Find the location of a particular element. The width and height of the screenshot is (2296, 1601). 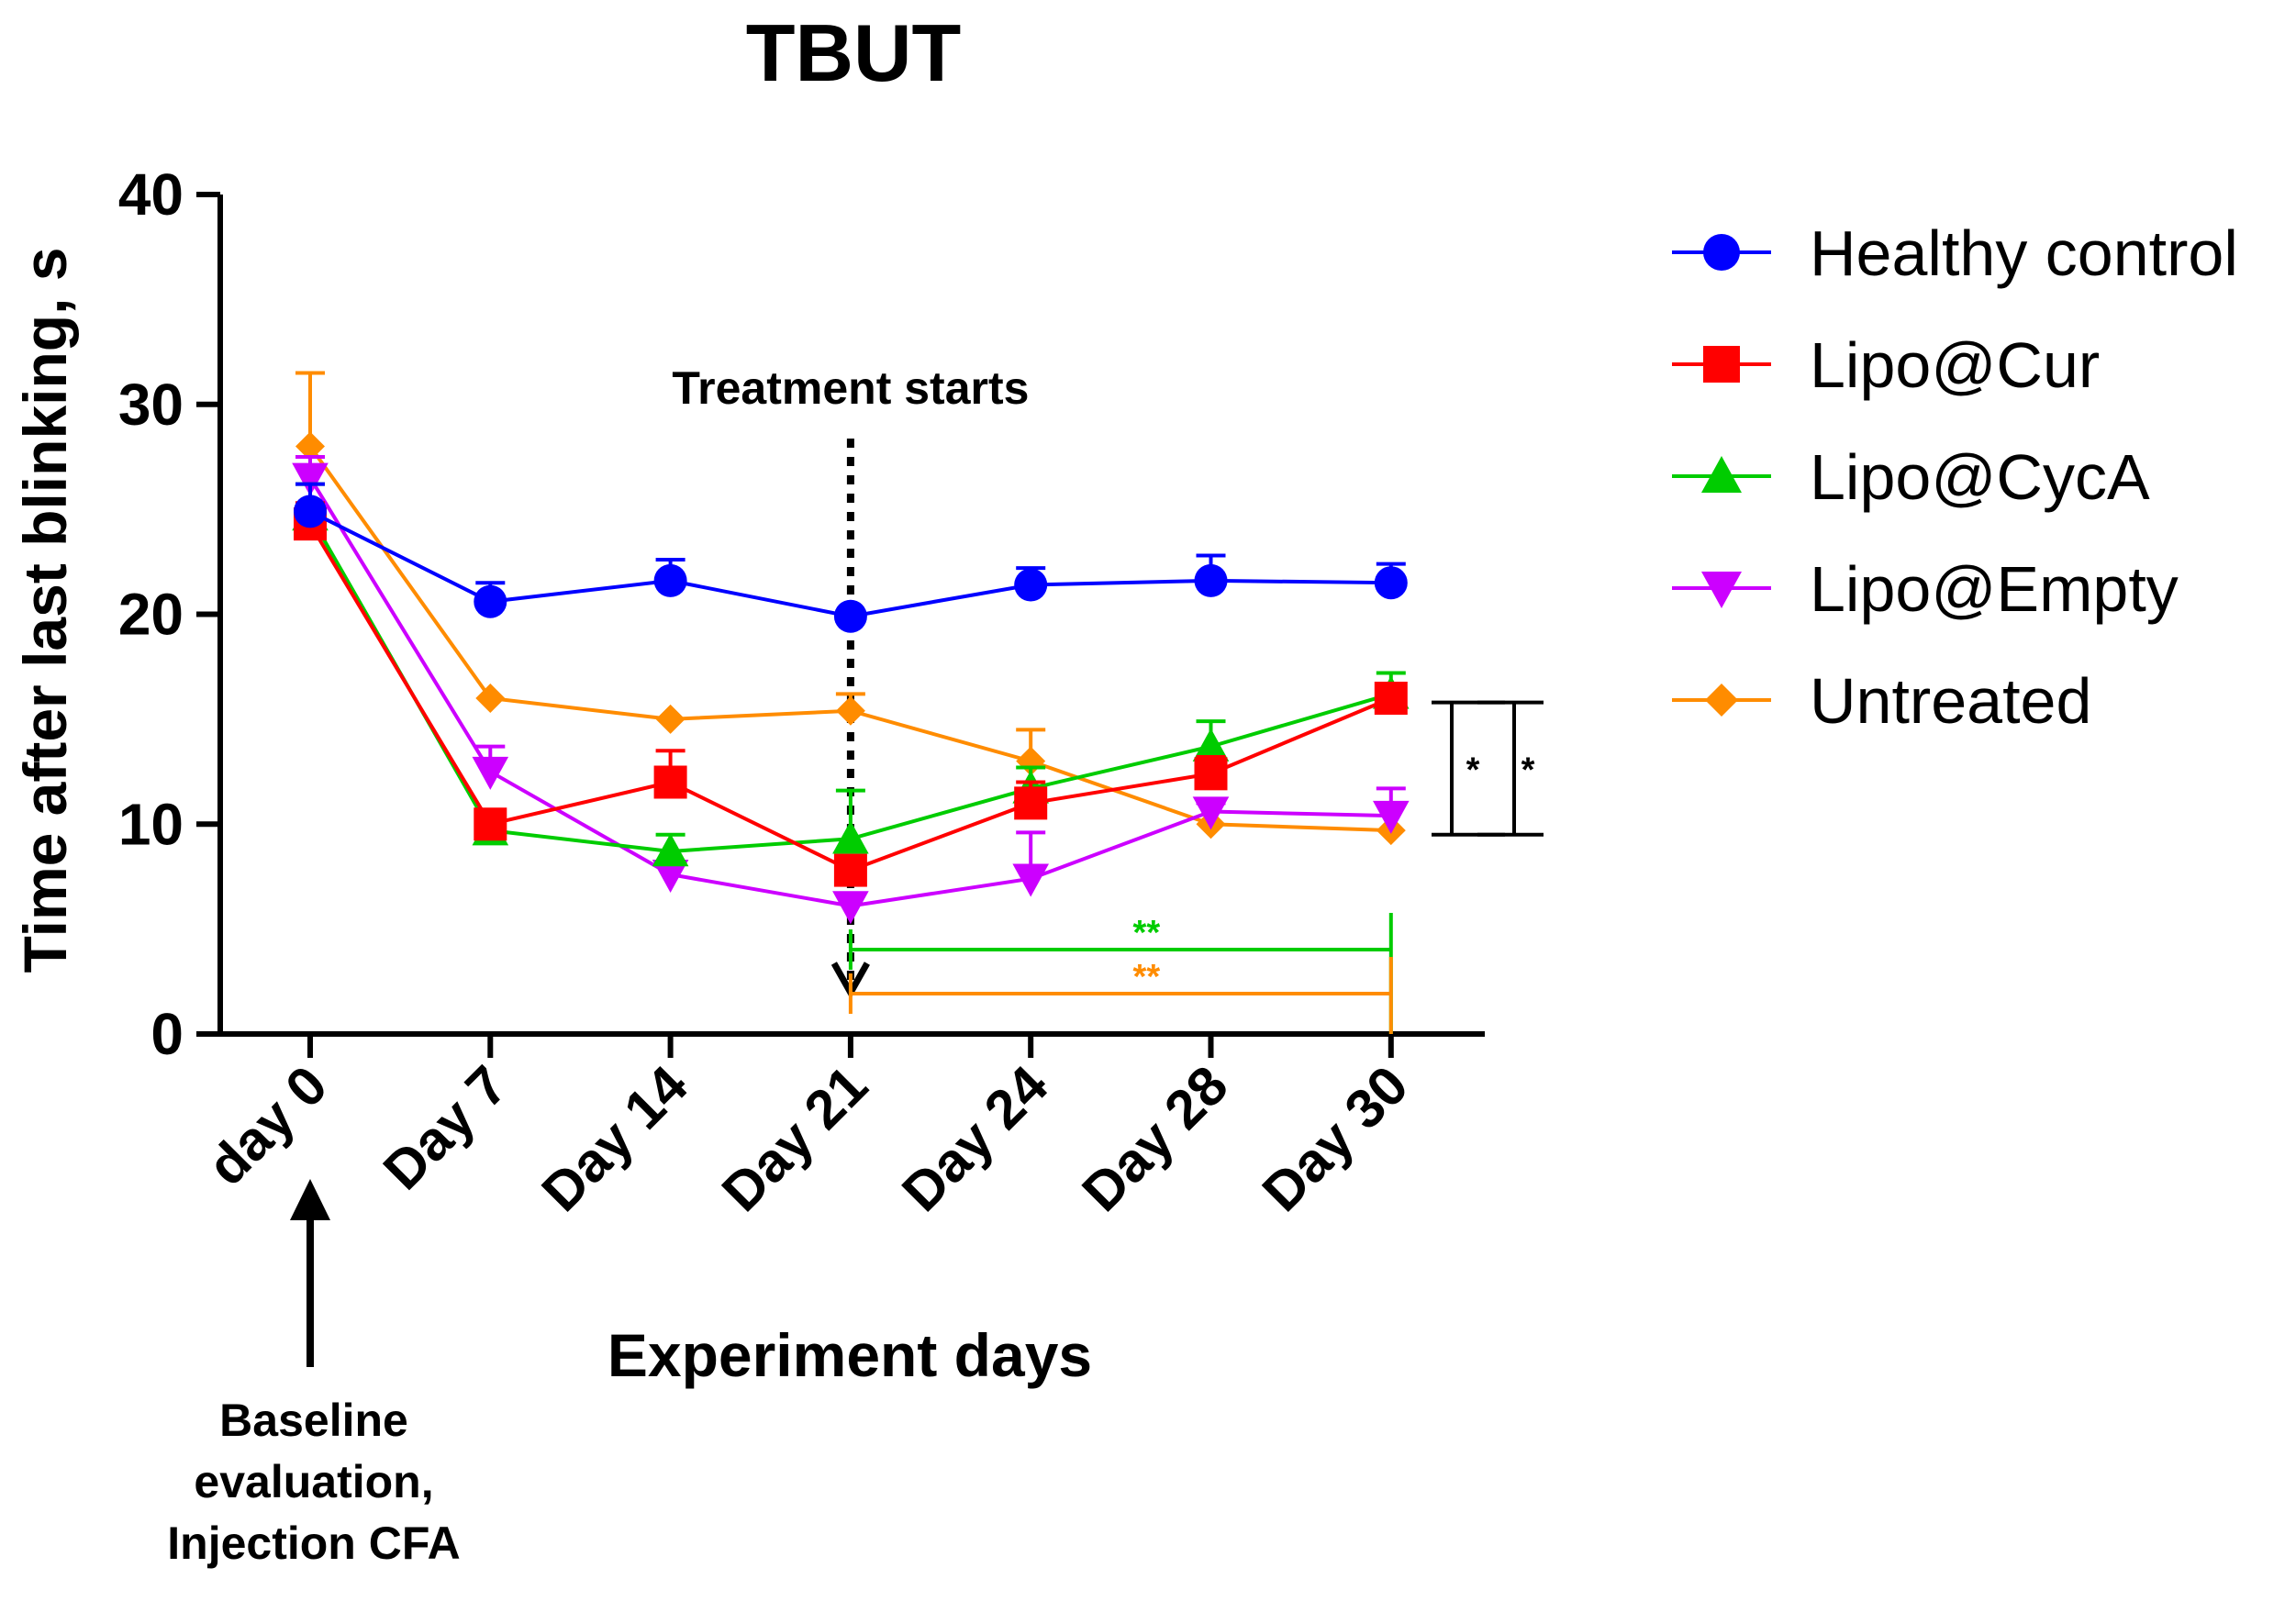

legend-item: Untreated is located at coordinates (1881, 701).